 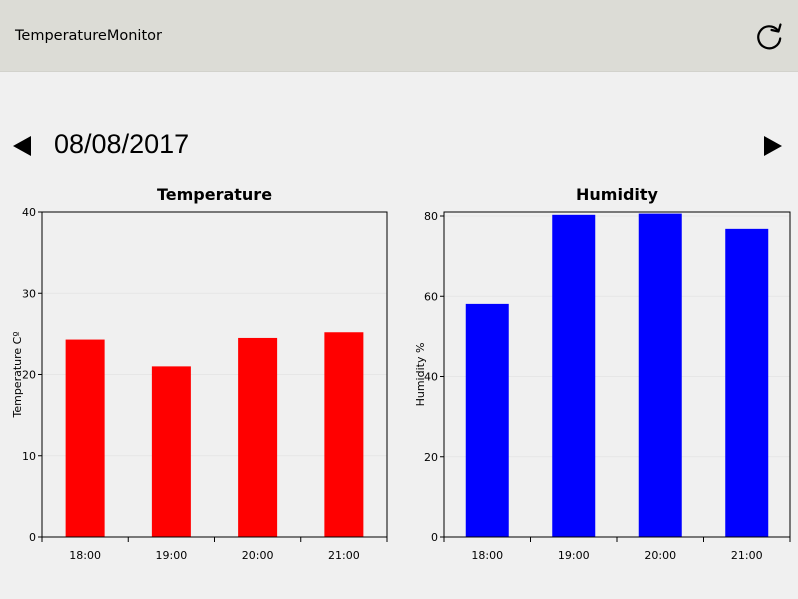 What do you see at coordinates (88, 36) in the screenshot?
I see `app-title: TemperatureMonitor` at bounding box center [88, 36].